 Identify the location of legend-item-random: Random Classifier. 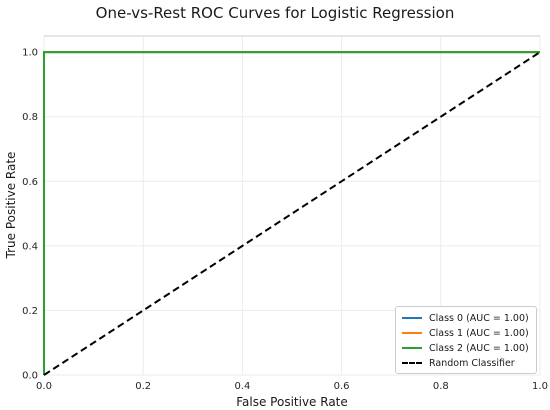
(458, 363).